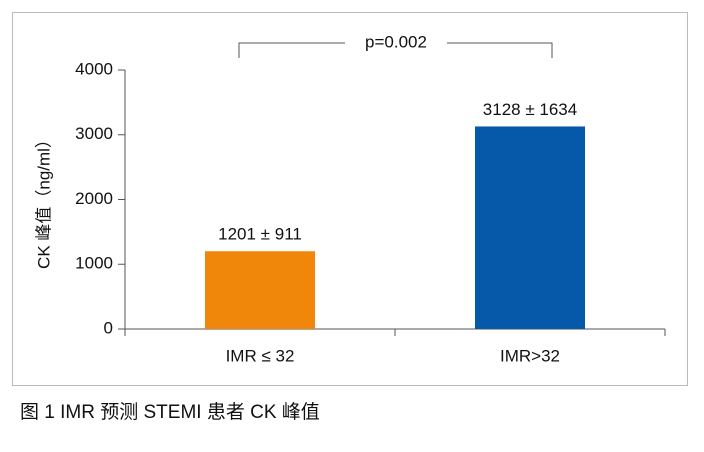 Image resolution: width=704 pixels, height=452 pixels. Describe the element at coordinates (396, 41) in the screenshot. I see `annotation: p=0.002` at that location.